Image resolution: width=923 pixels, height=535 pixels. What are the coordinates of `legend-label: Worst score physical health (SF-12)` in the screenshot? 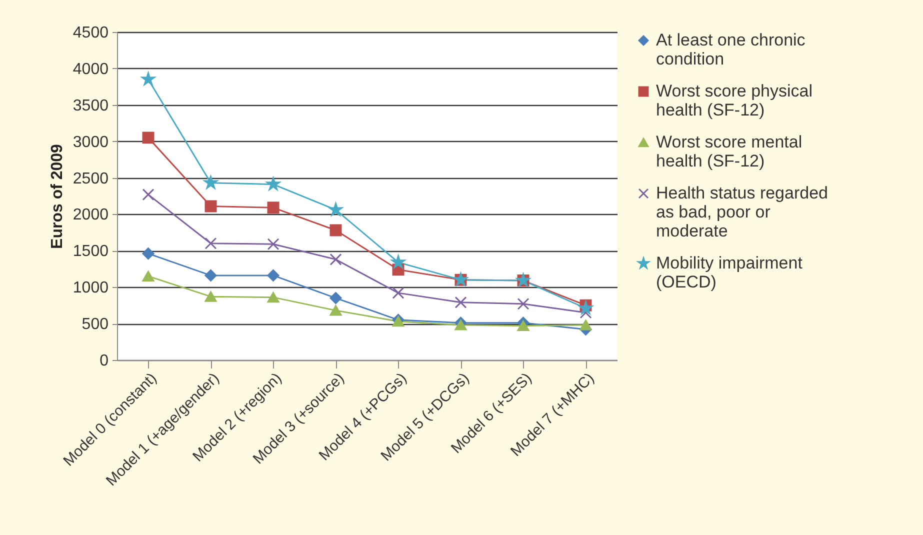 It's located at (734, 101).